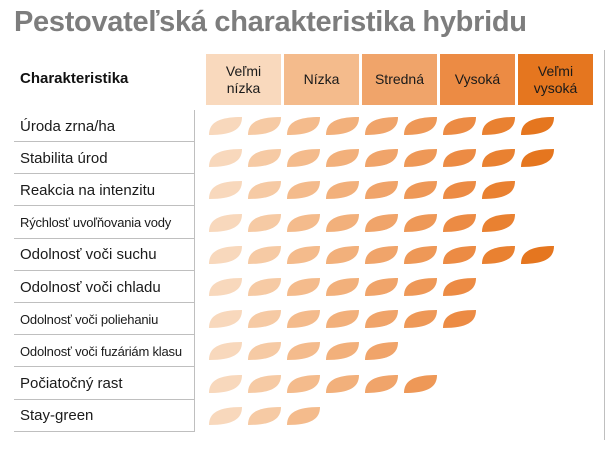  What do you see at coordinates (96, 223) in the screenshot?
I see `row-label: Rýchlosť uvoľňovania vody` at bounding box center [96, 223].